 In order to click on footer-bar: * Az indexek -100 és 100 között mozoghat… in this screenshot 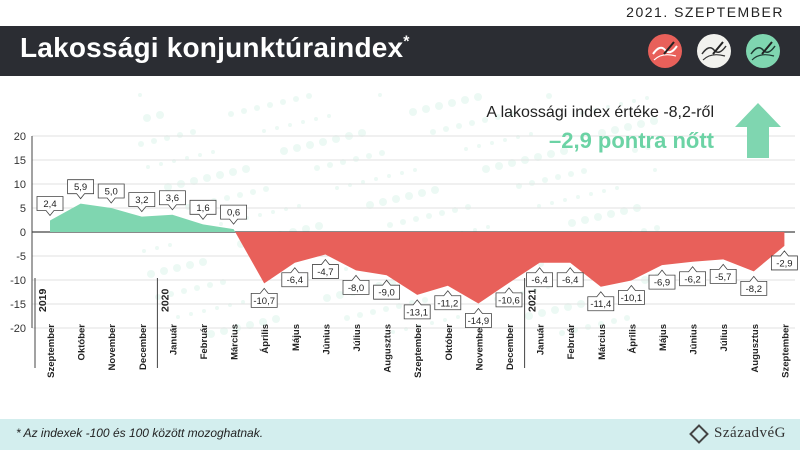, I will do `click(400, 434)`.